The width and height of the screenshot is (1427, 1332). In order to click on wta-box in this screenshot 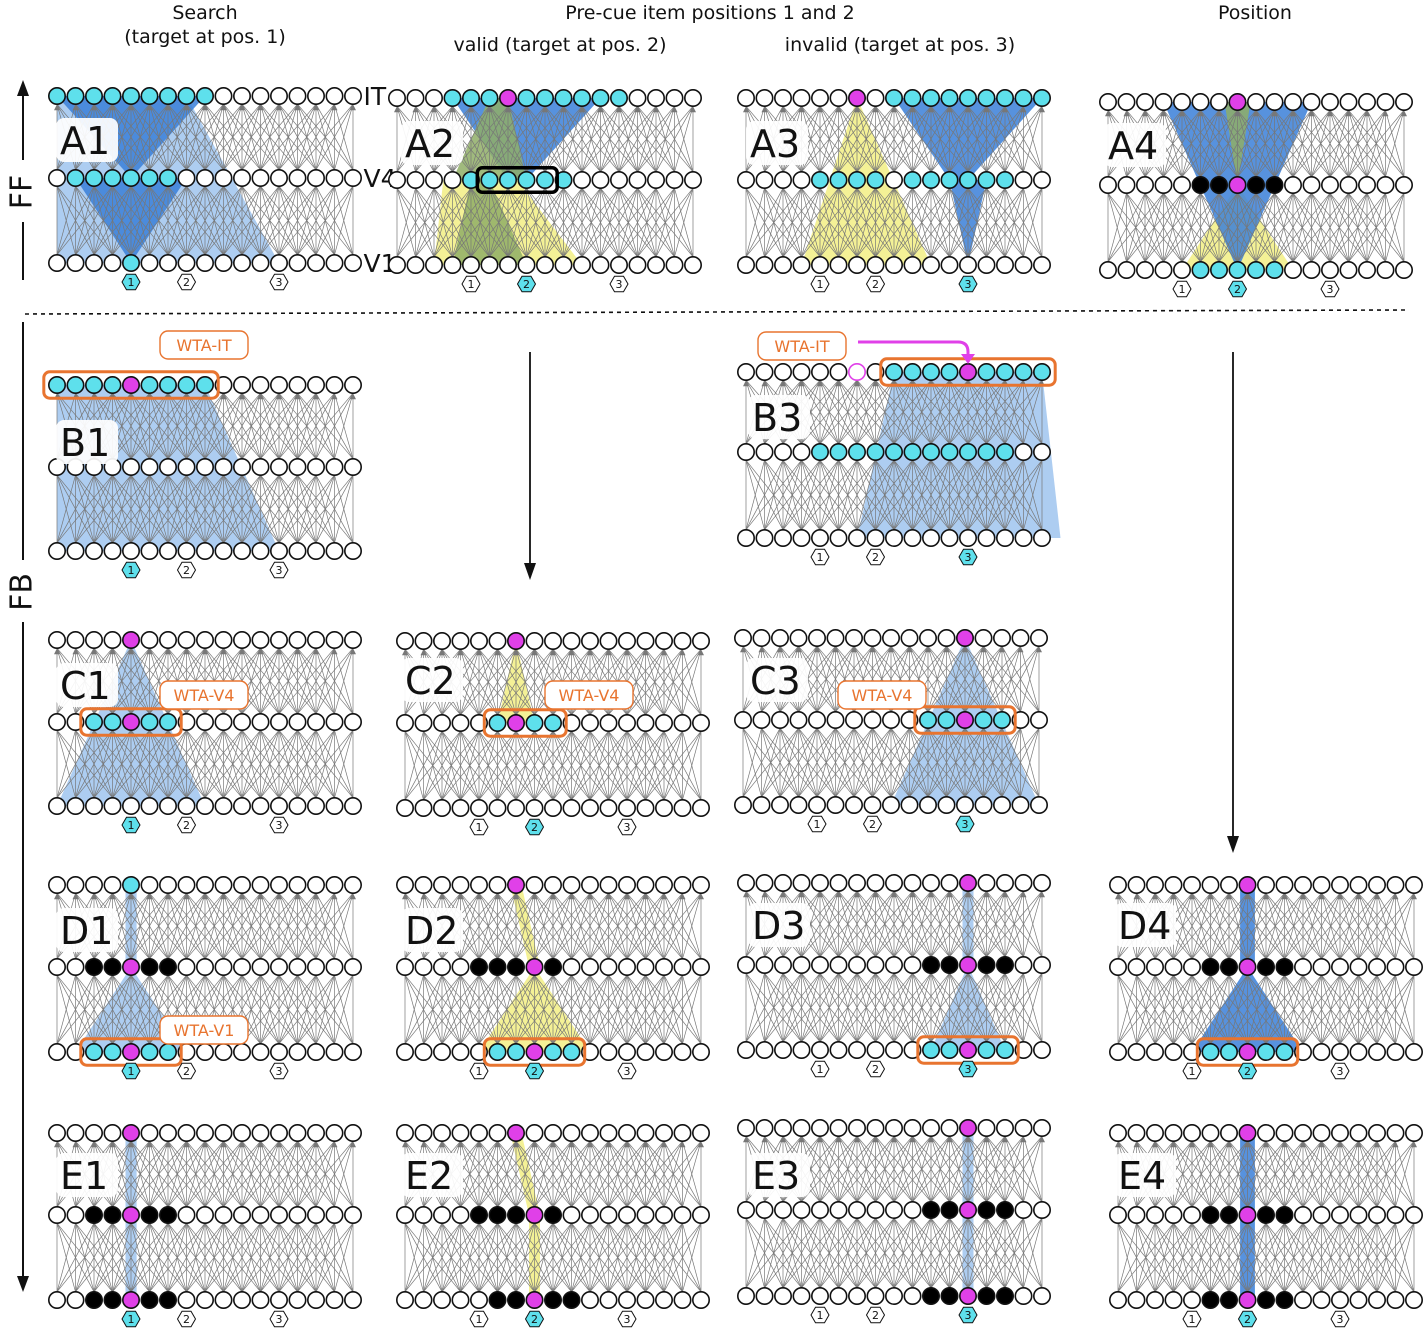, I will do `click(131, 722)`.